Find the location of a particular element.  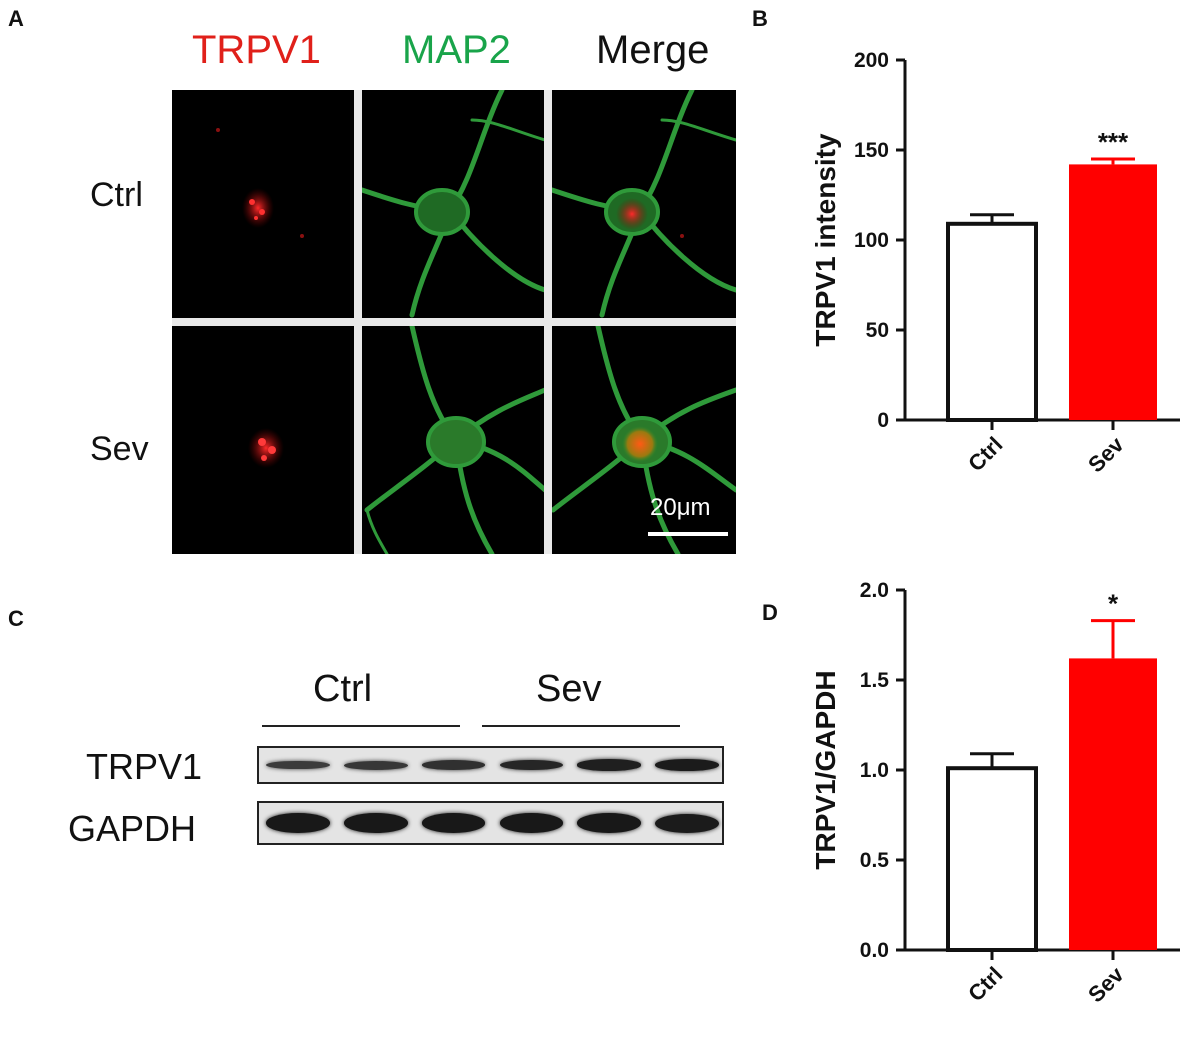

blot-group-label-sev: Sev is located at coordinates (569, 689).